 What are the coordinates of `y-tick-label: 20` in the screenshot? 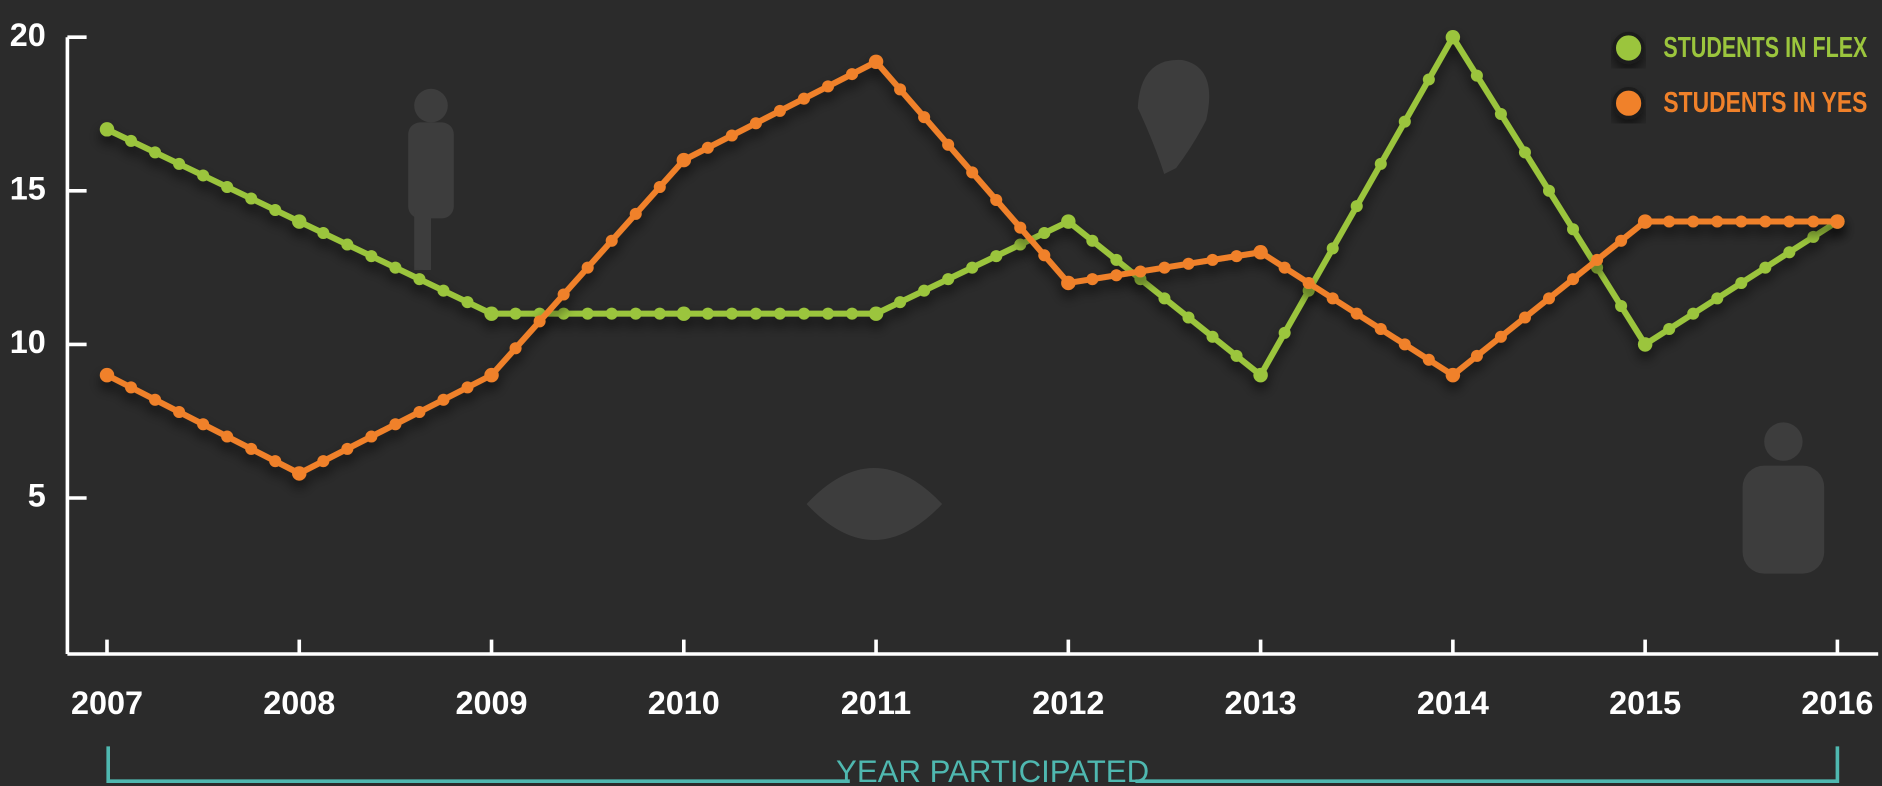 It's located at (28, 35).